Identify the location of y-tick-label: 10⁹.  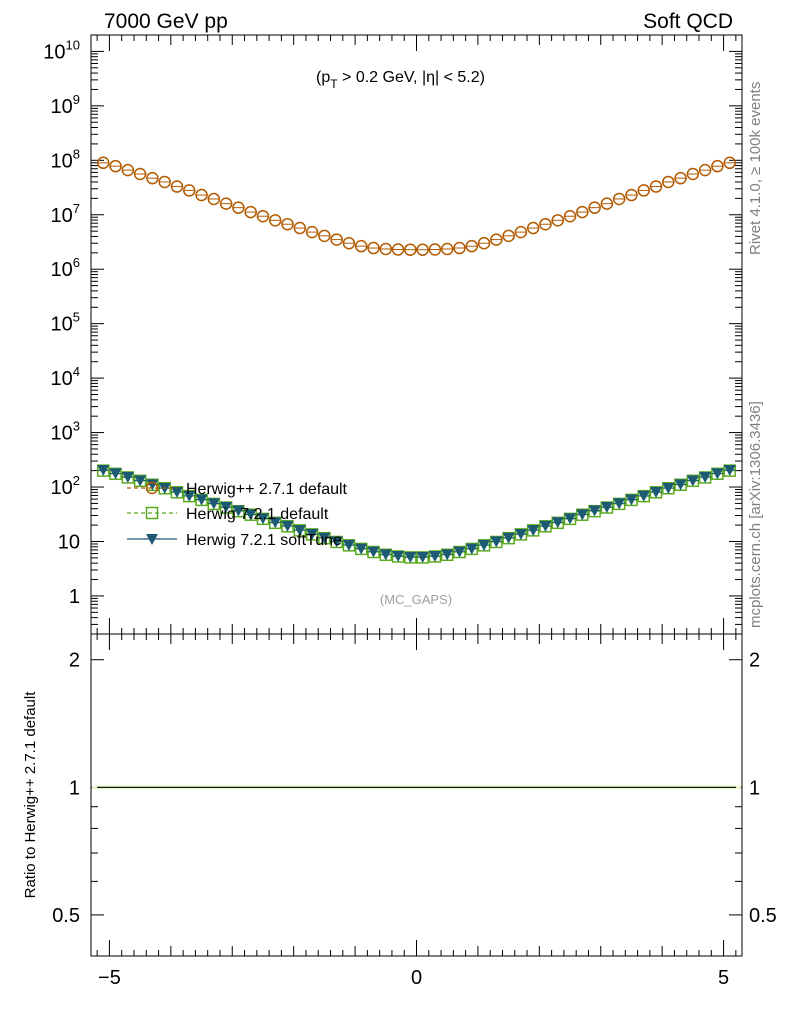
(65, 105).